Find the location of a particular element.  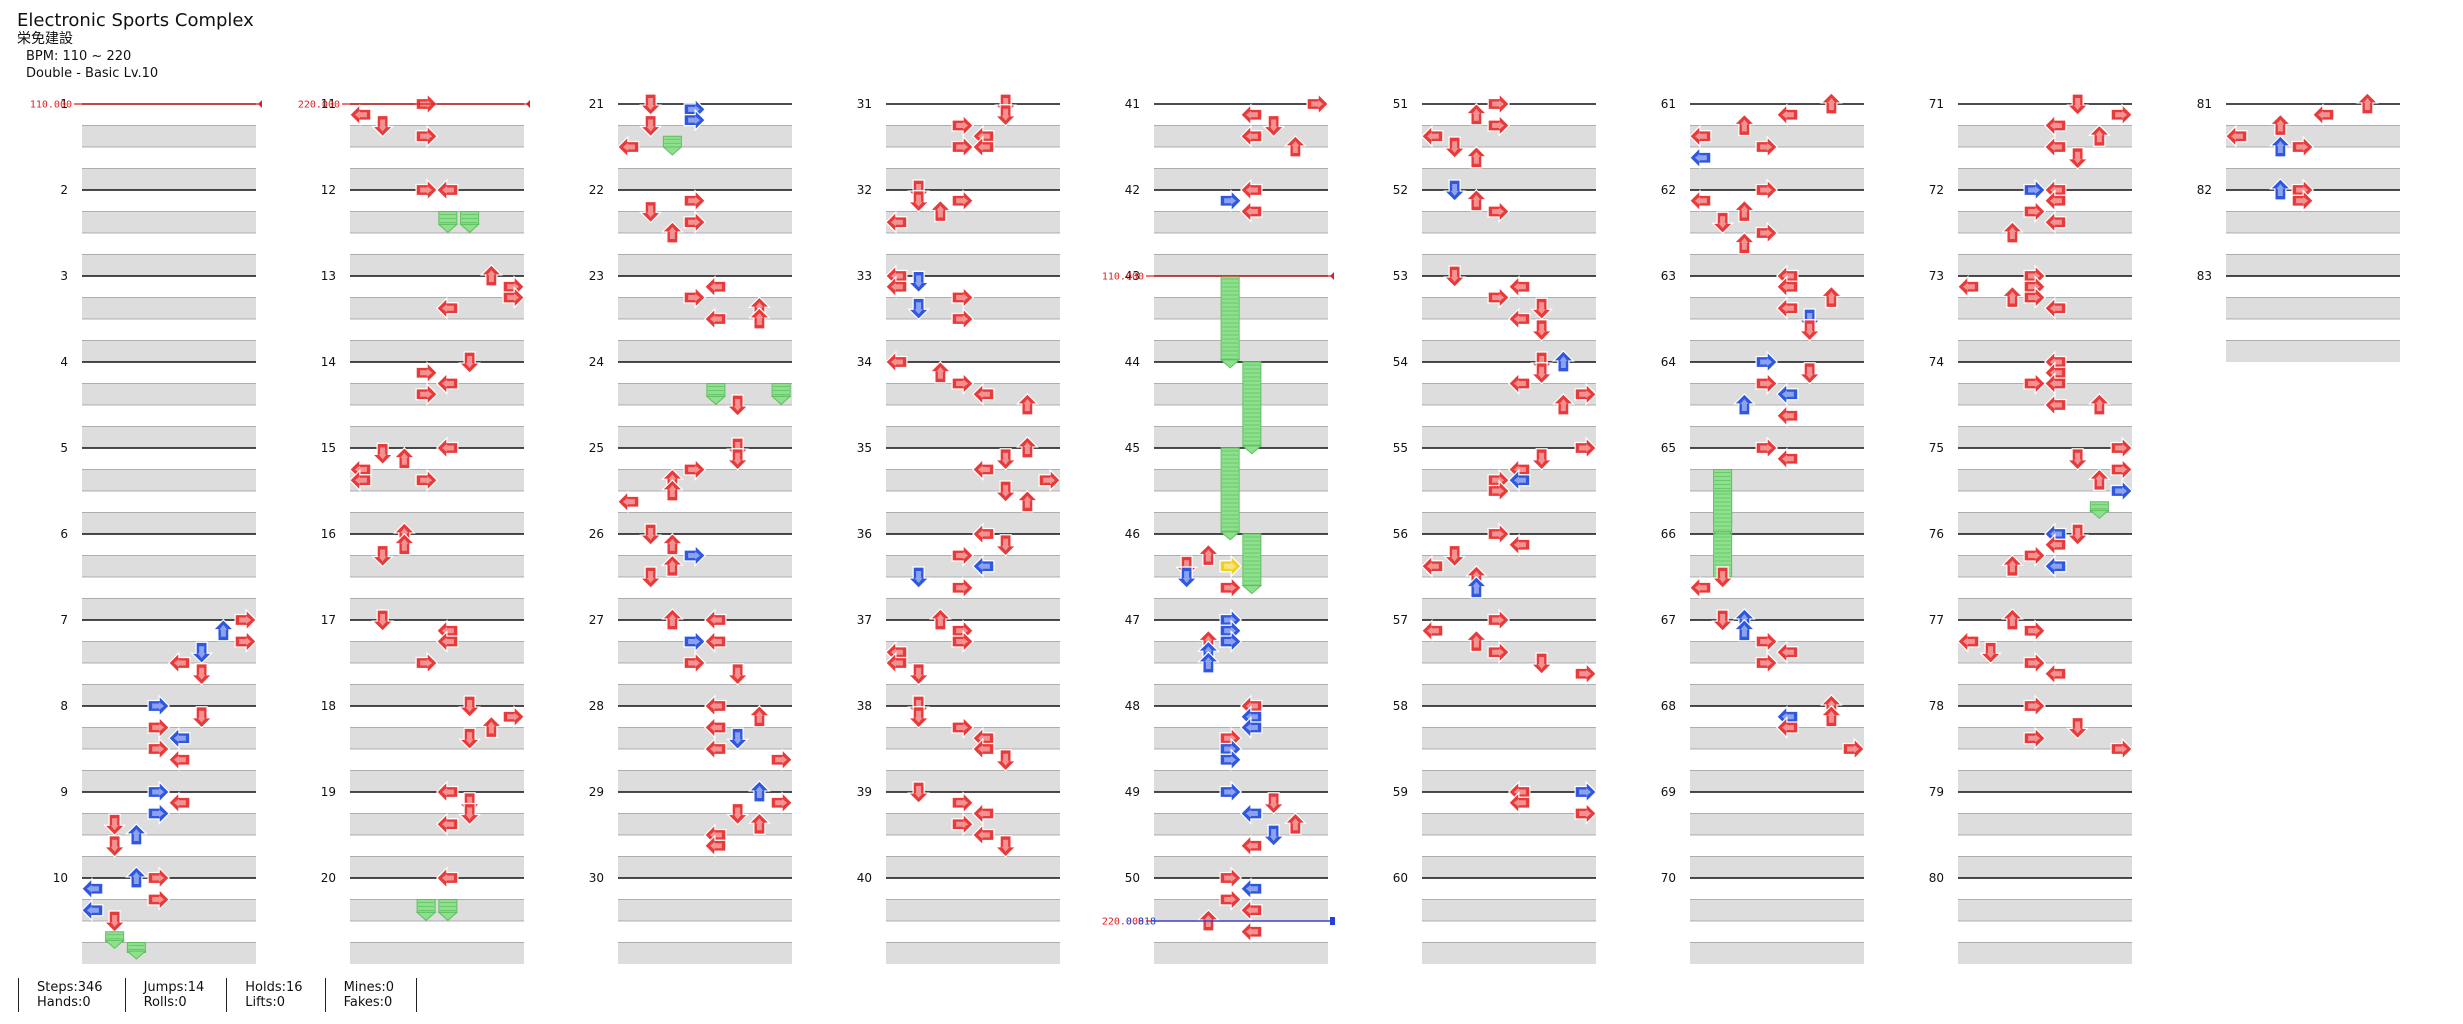

holds-count: Holds:16 is located at coordinates (274, 987).